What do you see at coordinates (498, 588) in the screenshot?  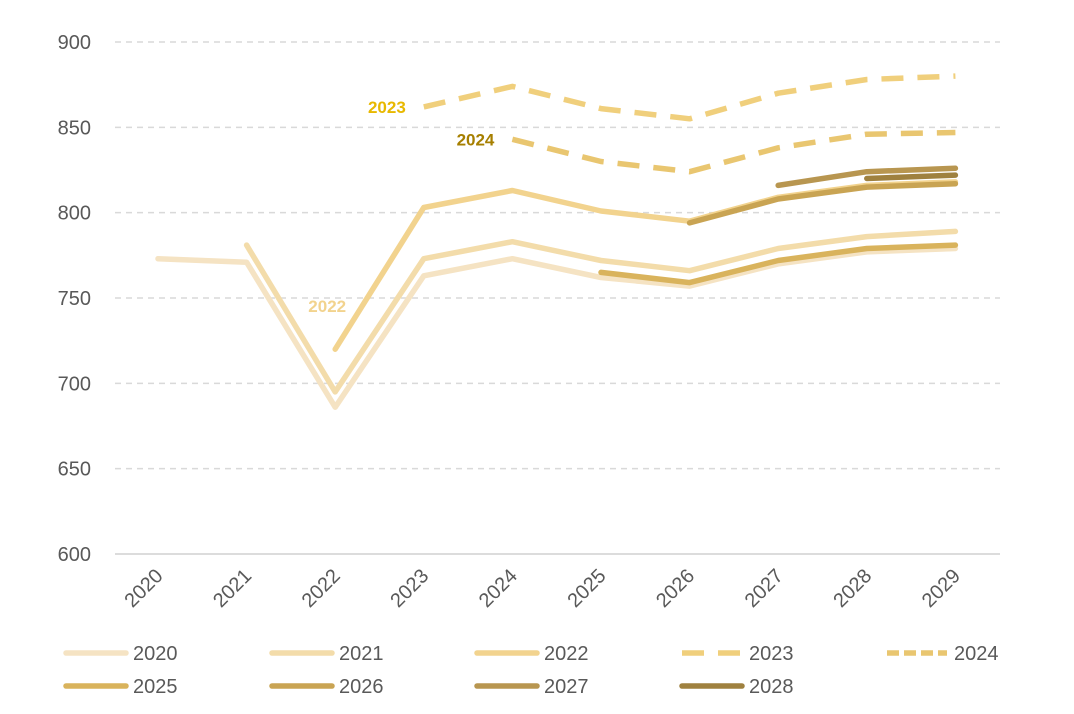 I see `x-tick-label-2024: 2024` at bounding box center [498, 588].